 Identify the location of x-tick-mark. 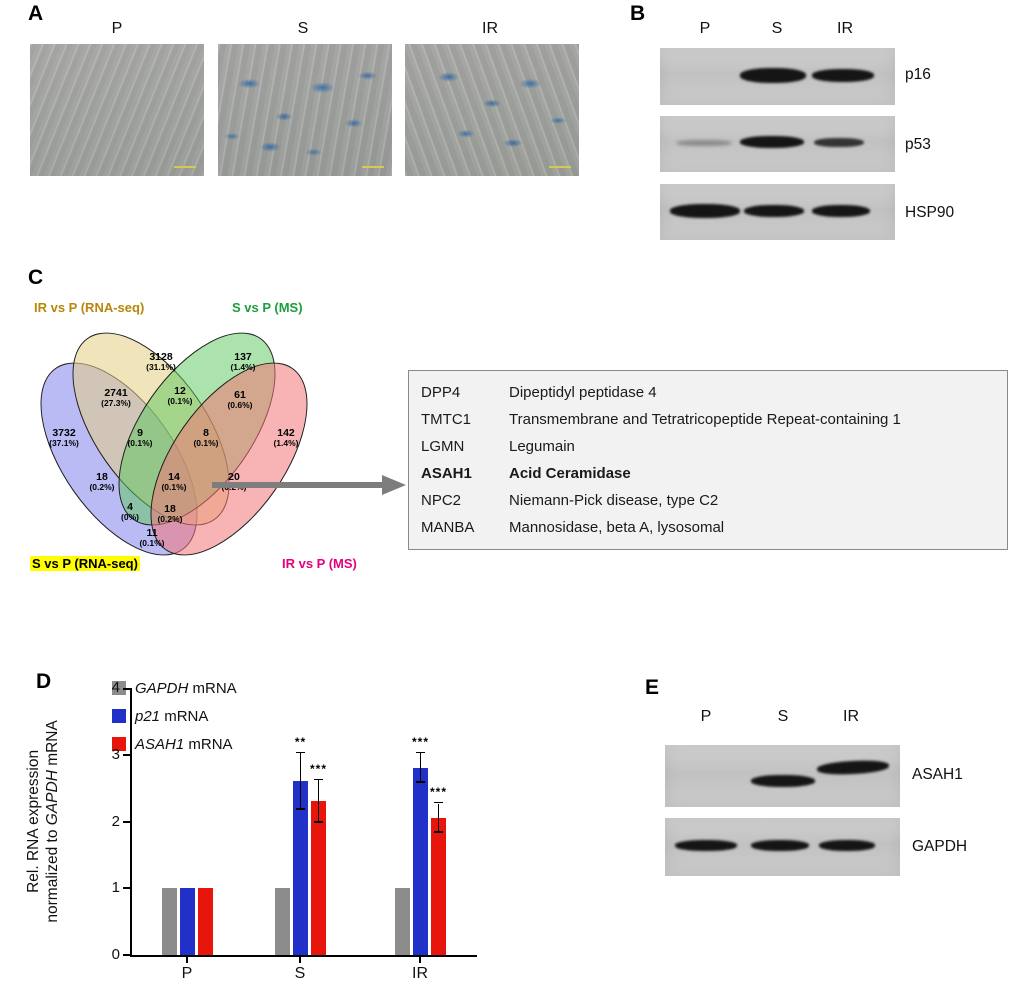
(420, 959).